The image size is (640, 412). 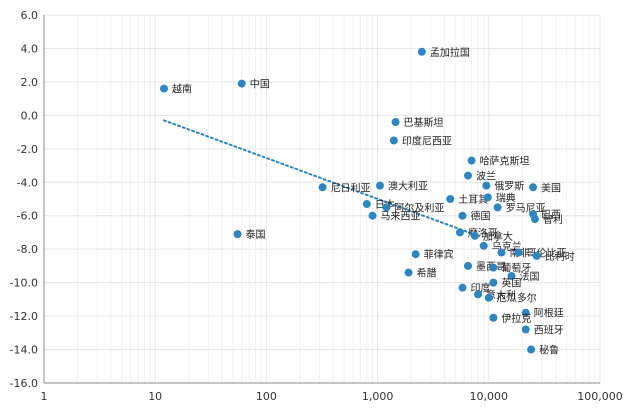 I want to click on y-tick-label: -14.0, so click(x=24, y=350).